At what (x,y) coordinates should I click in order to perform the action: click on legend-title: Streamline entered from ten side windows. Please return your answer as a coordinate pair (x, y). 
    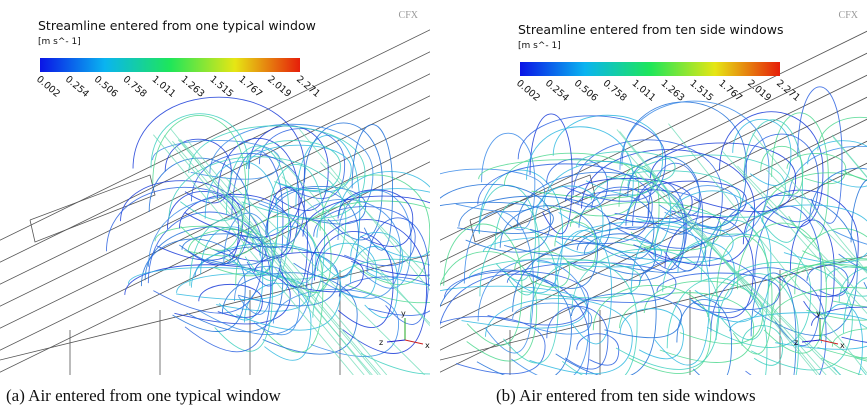
    Looking at the image, I should click on (651, 29).